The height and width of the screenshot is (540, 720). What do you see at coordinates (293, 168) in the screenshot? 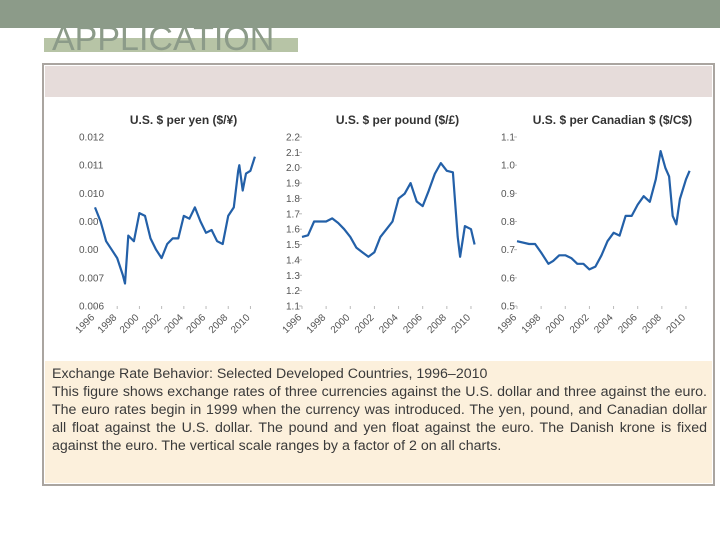
I see `y-tick-label: 2.0` at bounding box center [293, 168].